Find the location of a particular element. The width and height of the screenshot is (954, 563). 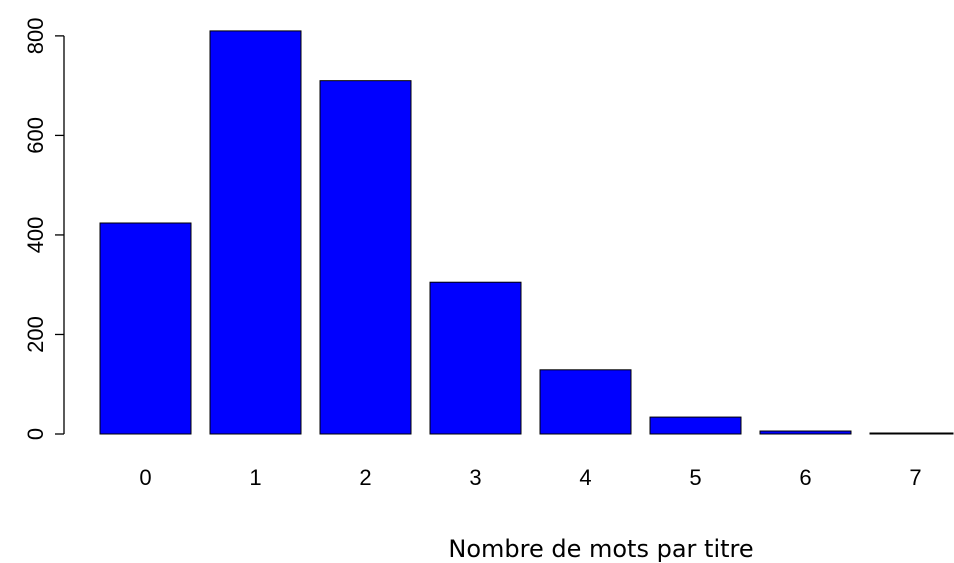

y-tick-label: 800 is located at coordinates (35, 36).